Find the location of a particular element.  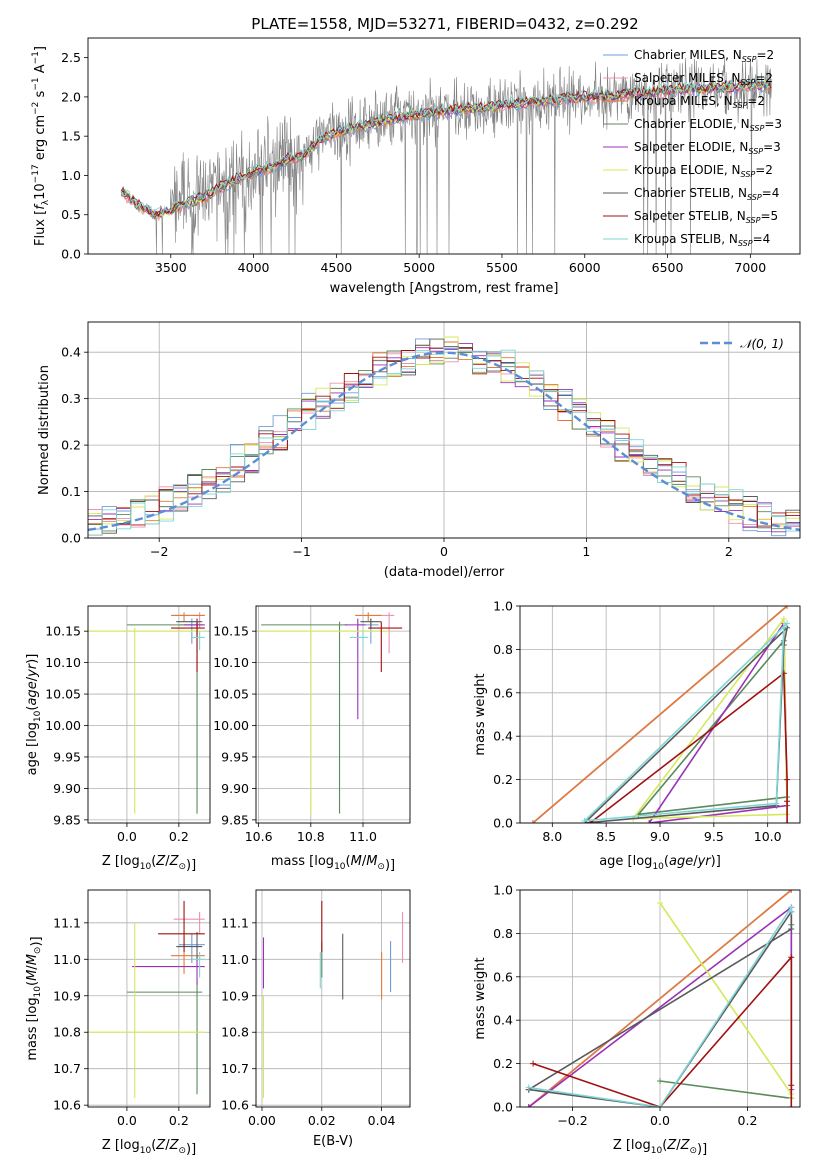

y-tick-label: 9.95 is located at coordinates (235, 756).